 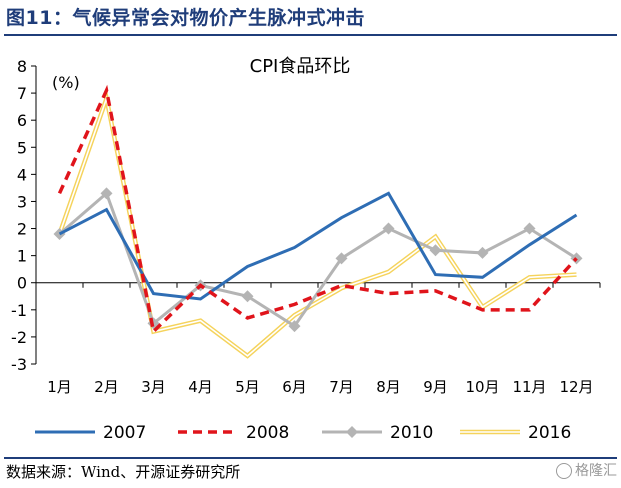 What do you see at coordinates (22, 174) in the screenshot?
I see `y-tick-label: 4` at bounding box center [22, 174].